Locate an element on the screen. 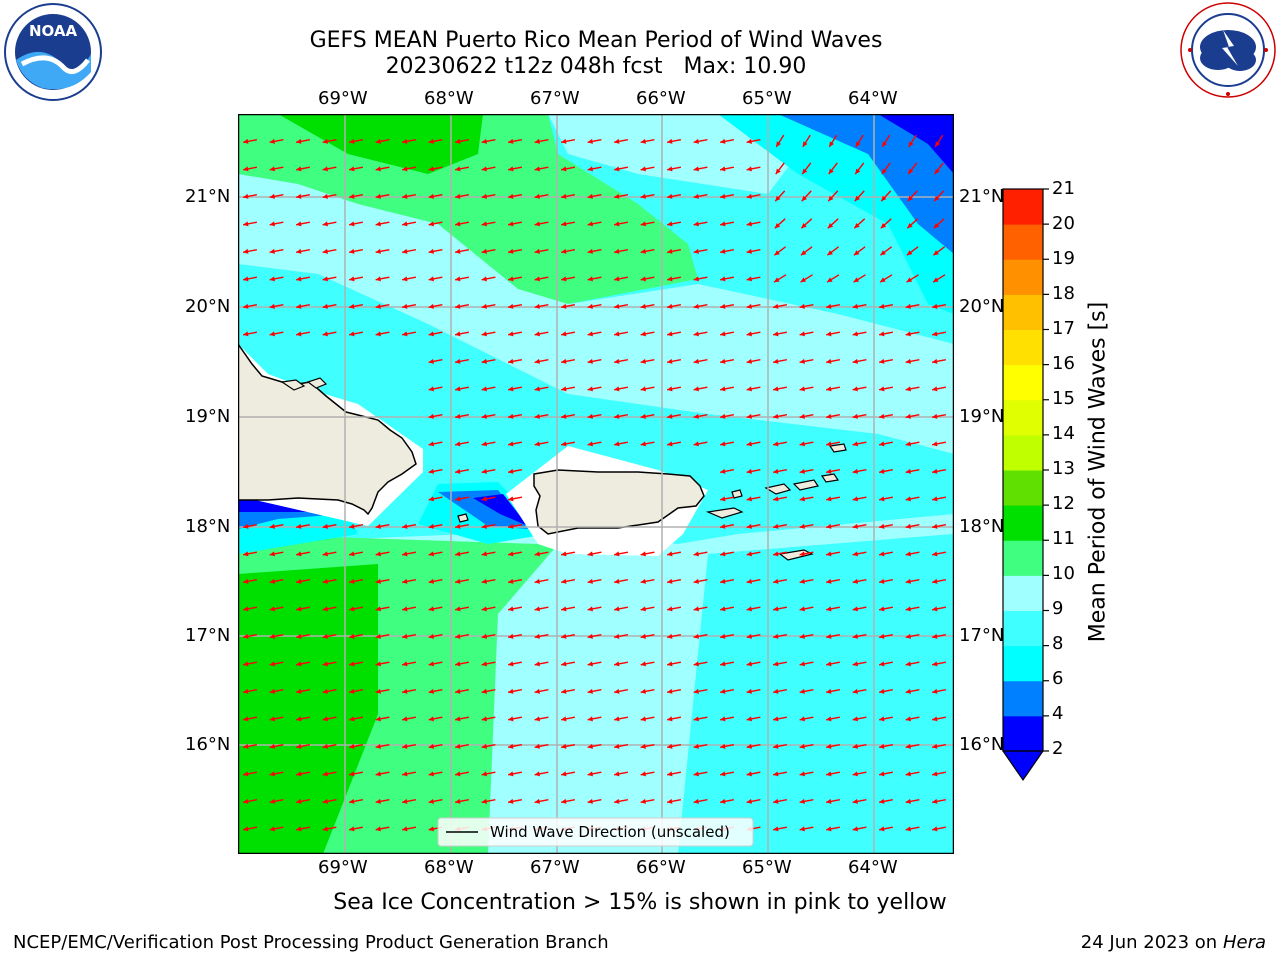 This screenshot has width=1280, height=960. island-small is located at coordinates (317, 383).